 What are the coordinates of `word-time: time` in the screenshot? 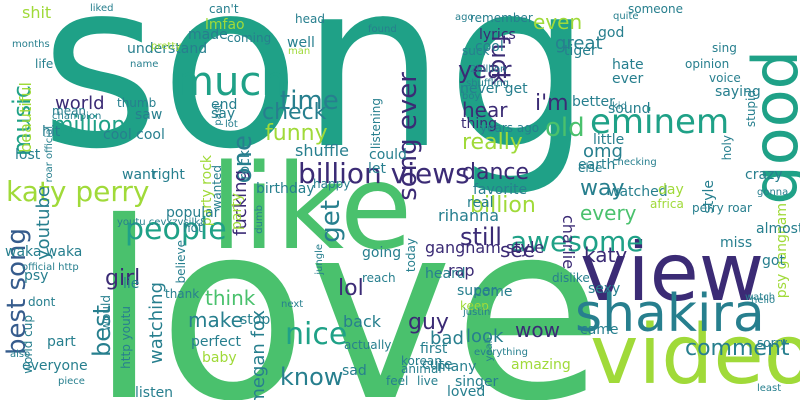 It's located at (309, 101).